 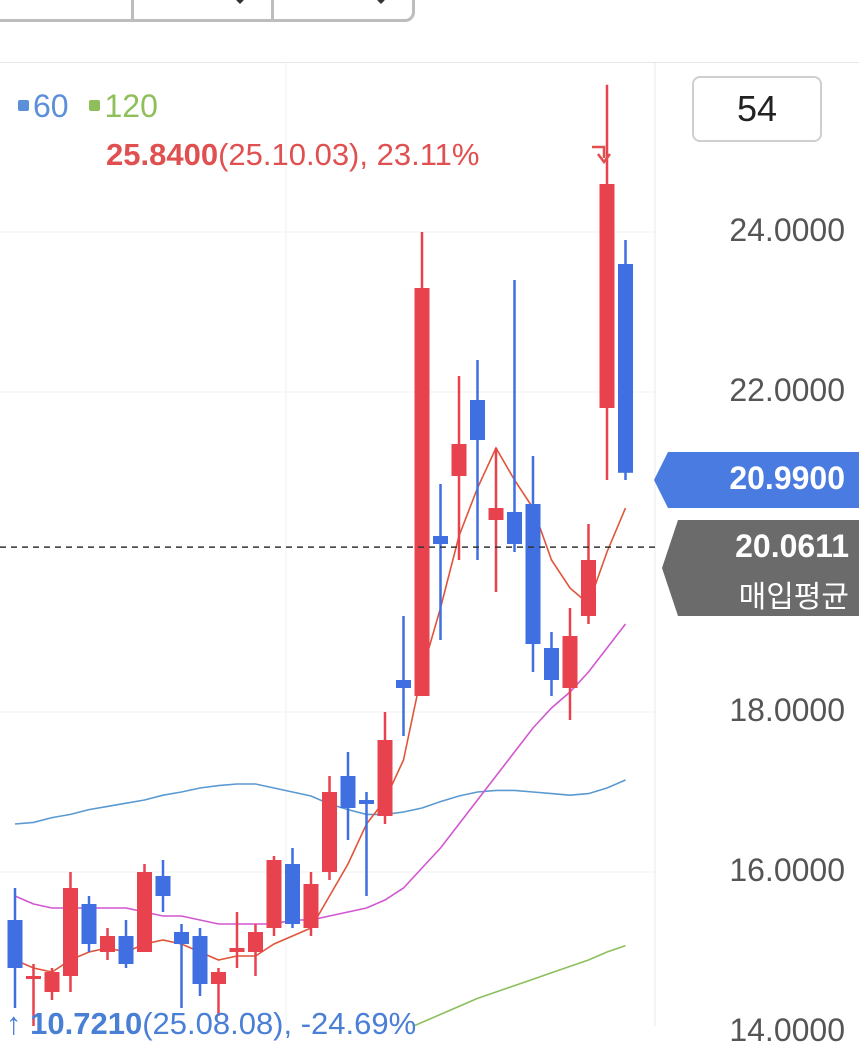 What do you see at coordinates (51, 106) in the screenshot?
I see `legend-label: 60` at bounding box center [51, 106].